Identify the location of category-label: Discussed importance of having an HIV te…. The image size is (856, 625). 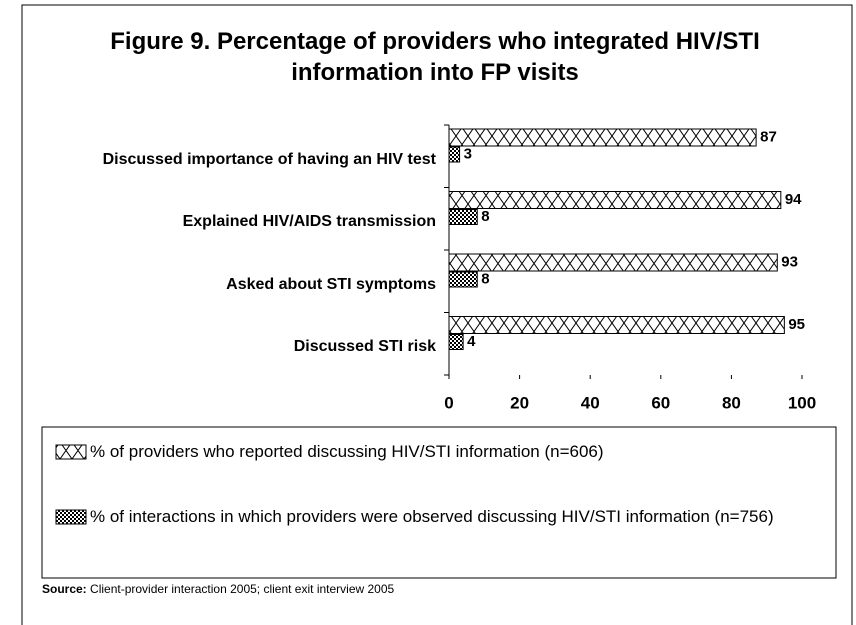
(246, 159).